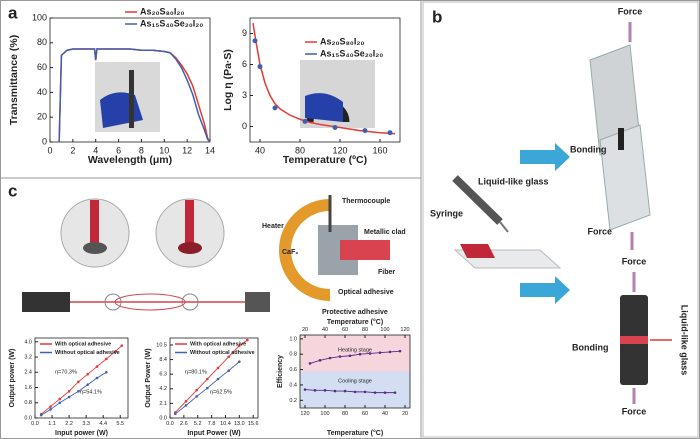 The height and width of the screenshot is (439, 700). I want to click on bonding-label: Bonding, so click(588, 149).